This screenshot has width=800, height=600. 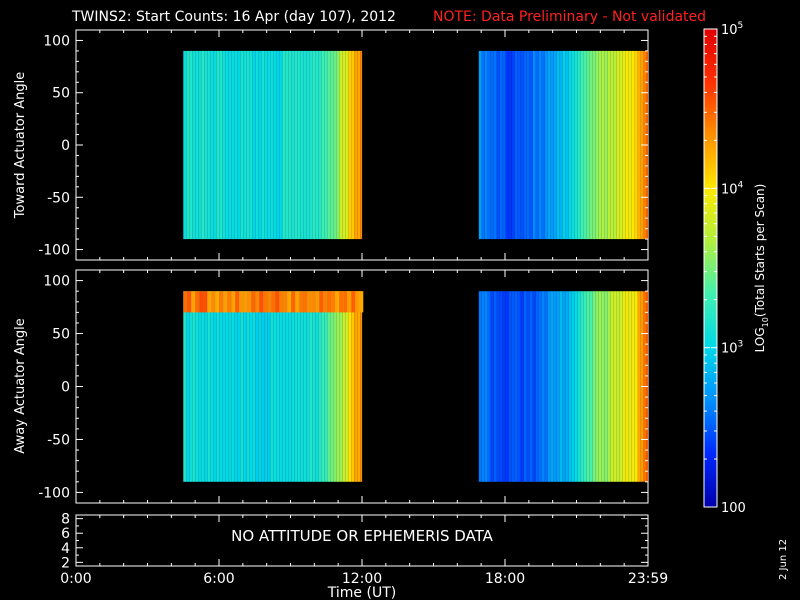 I want to click on colorbar-tick-label: 105, so click(x=732, y=29).